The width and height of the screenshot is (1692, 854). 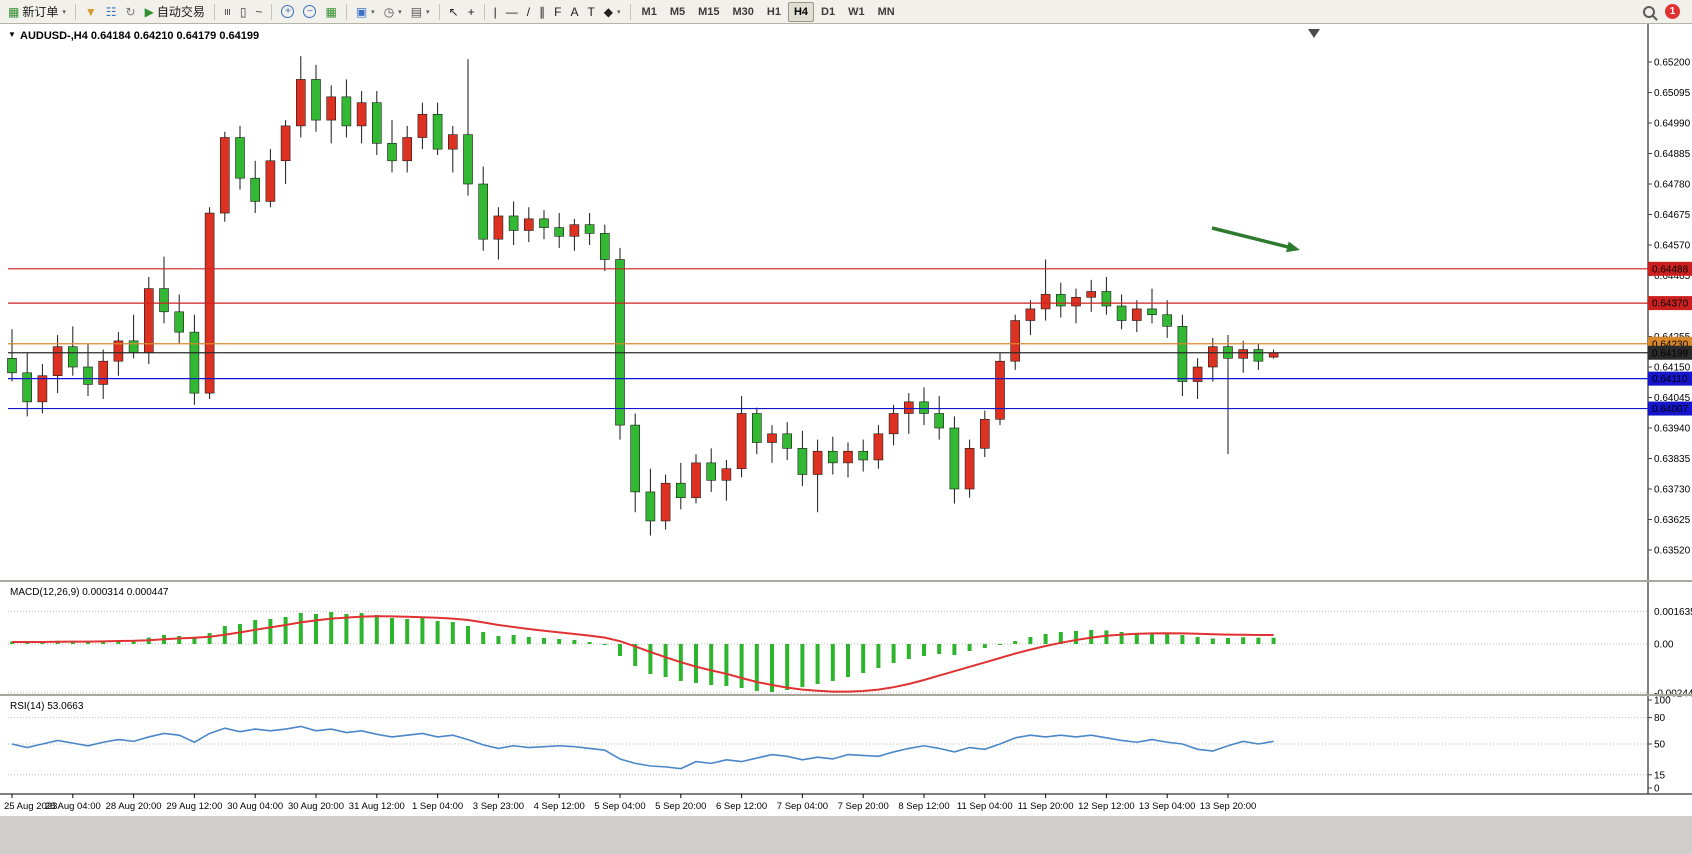 I want to click on price-tag-0.64199, so click(x=1670, y=352).